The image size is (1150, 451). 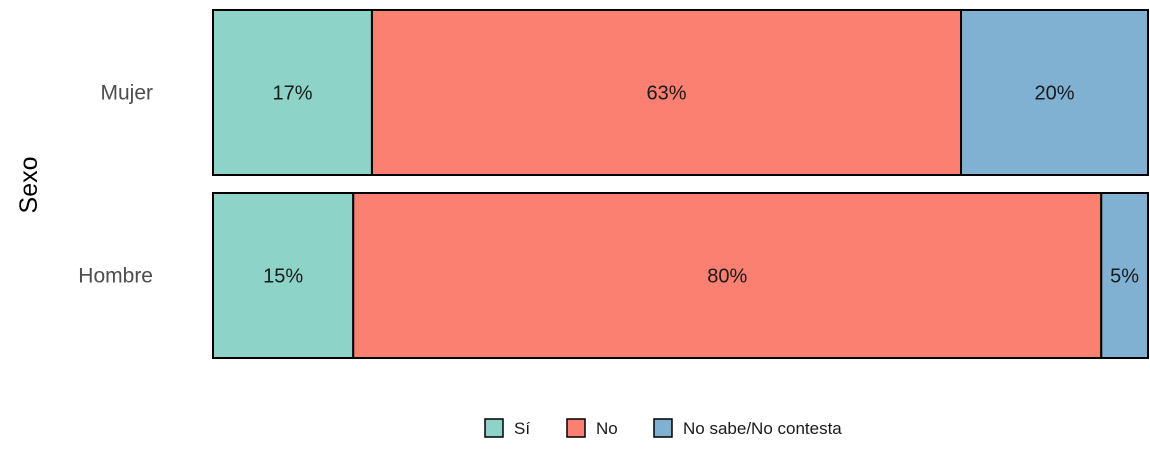 I want to click on y-axis-title: Sexo, so click(x=29, y=185).